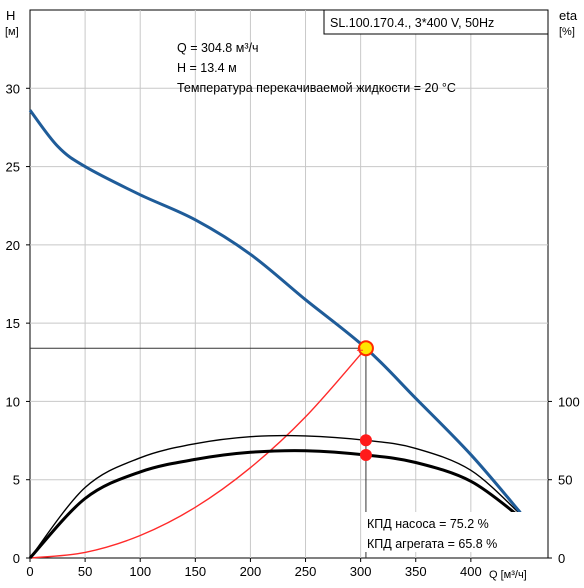 The width and height of the screenshot is (584, 588). What do you see at coordinates (12, 32) in the screenshot?
I see `y-left-unit: [м]` at bounding box center [12, 32].